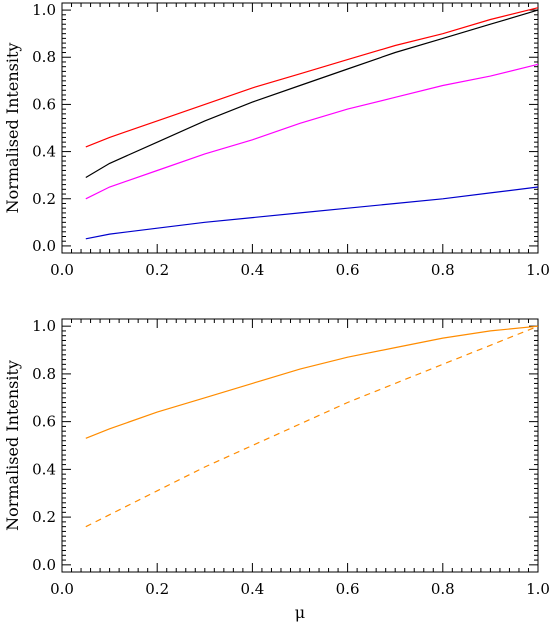 The image size is (549, 622). I want to click on x-axis-label: μ, so click(300, 612).